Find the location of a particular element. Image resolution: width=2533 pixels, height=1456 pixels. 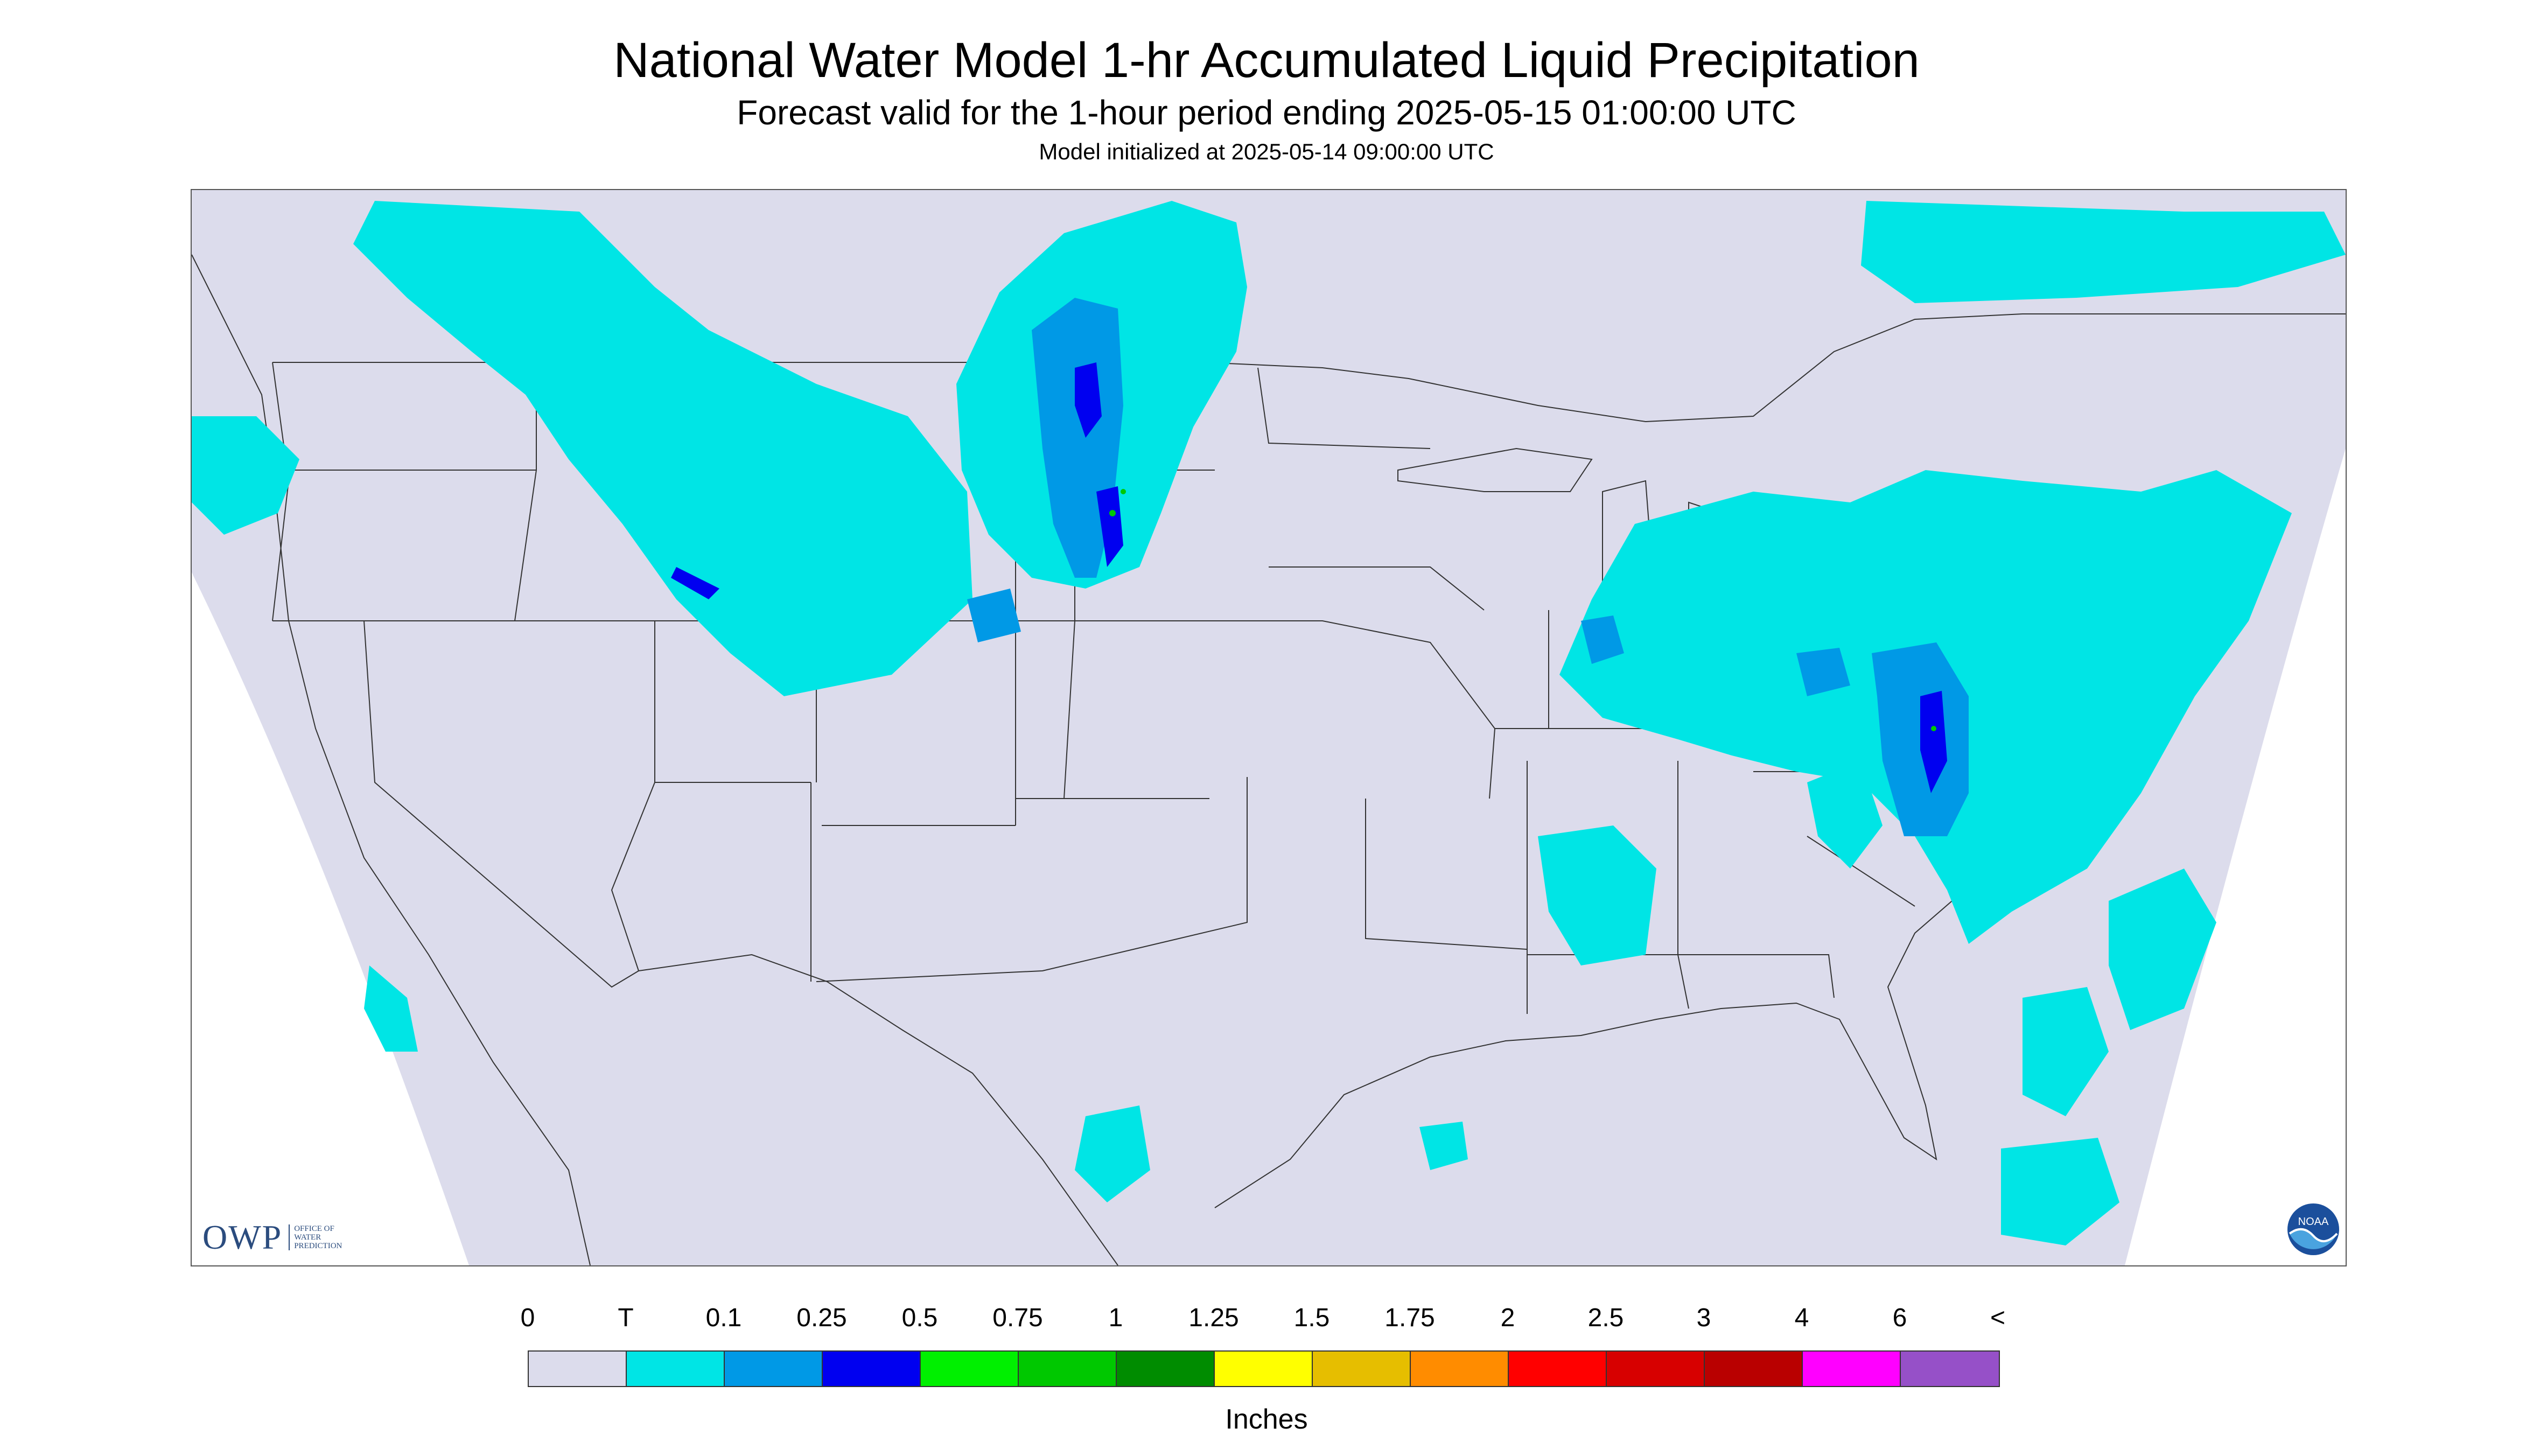

precip-moderate is located at coordinates (1309, 577).